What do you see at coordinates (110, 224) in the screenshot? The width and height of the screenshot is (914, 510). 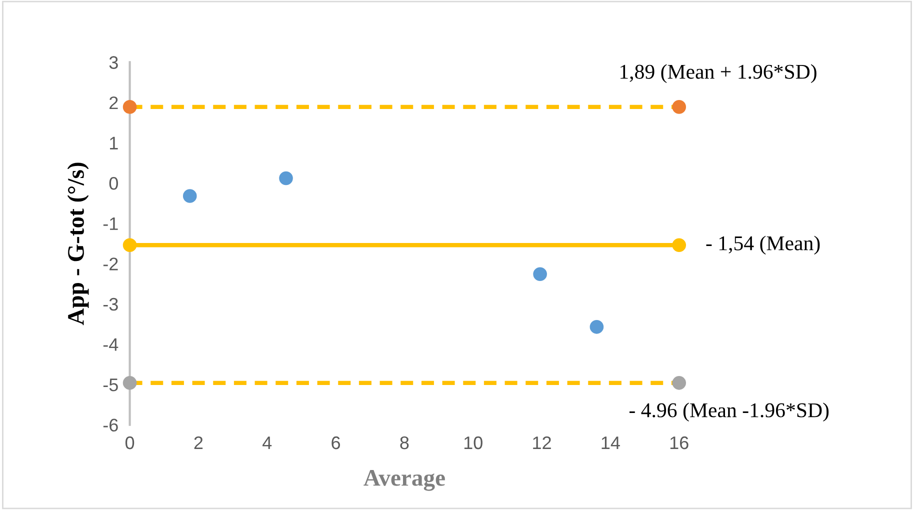 I see `y-tick-label: -1` at bounding box center [110, 224].